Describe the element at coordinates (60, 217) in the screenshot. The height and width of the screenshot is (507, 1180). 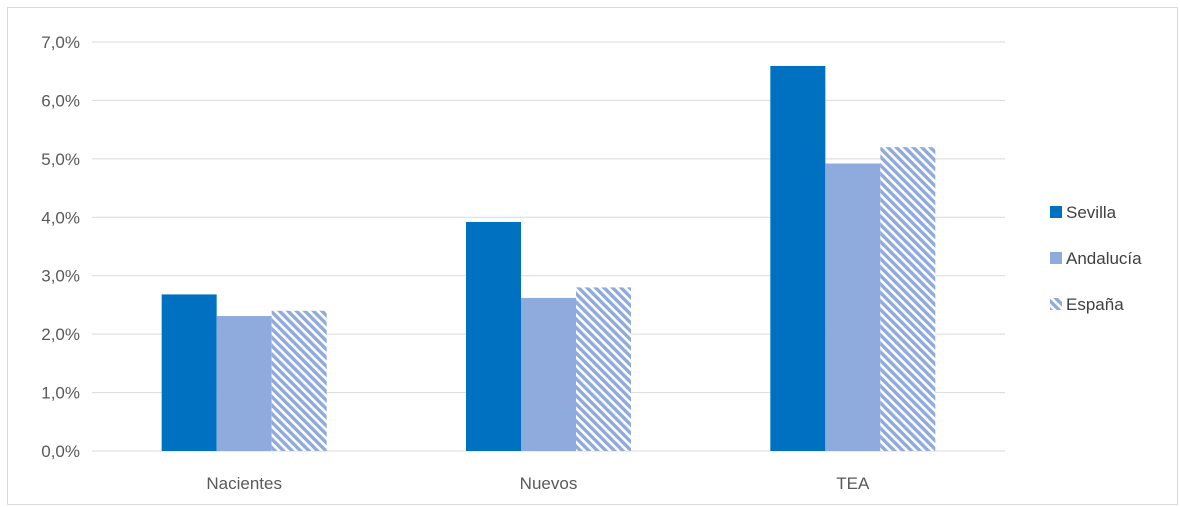
I see `y-tick-label: 4,0%` at that location.